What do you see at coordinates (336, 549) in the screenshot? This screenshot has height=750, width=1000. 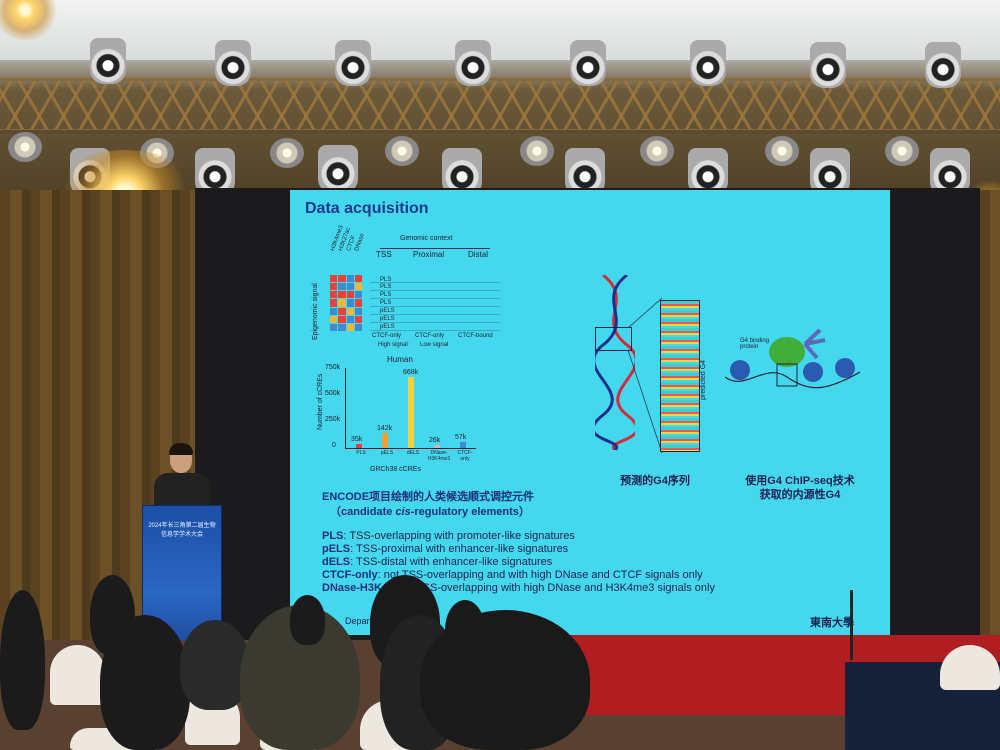 I see `def-term: pELS` at bounding box center [336, 549].